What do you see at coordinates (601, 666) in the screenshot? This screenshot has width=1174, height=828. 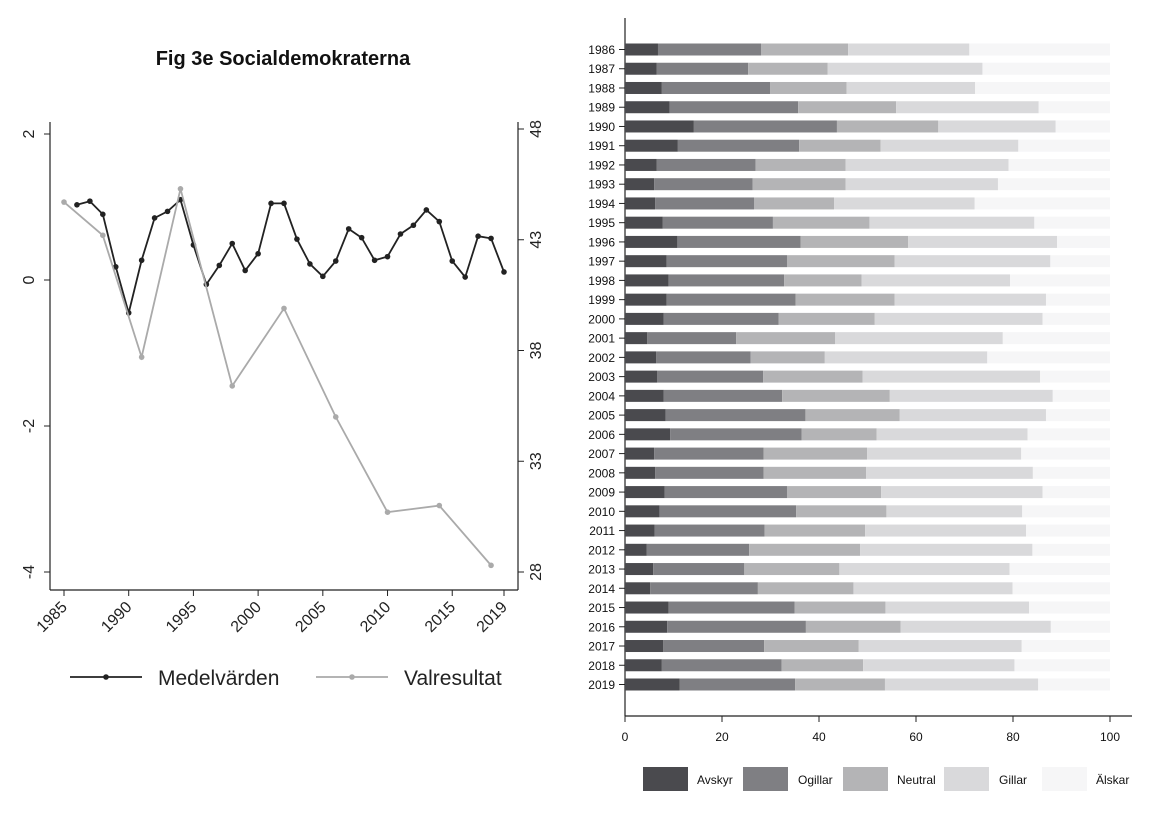 I see `bar-category-label: 2018` at bounding box center [601, 666].